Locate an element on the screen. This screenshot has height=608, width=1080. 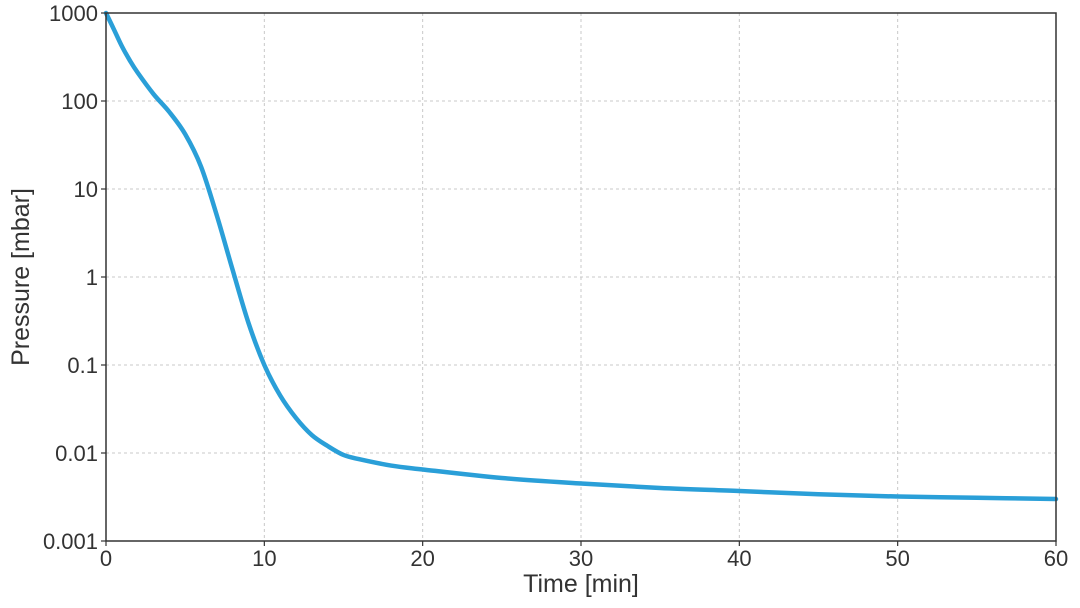
y-tick-label: 0.001 is located at coordinates (70, 541).